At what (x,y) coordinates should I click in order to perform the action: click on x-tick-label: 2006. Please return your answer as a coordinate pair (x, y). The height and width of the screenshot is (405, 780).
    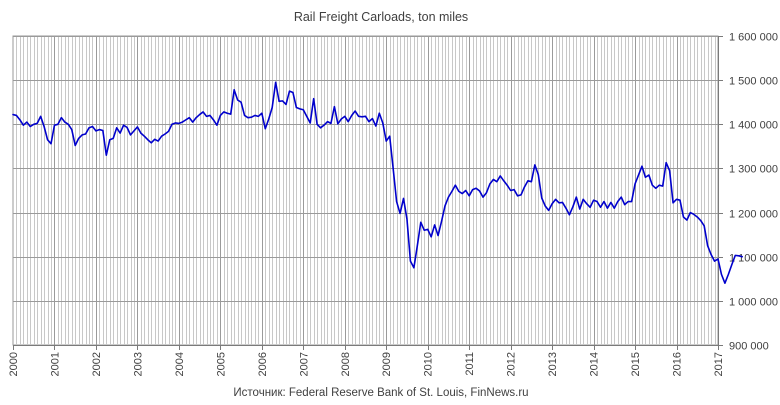
    Looking at the image, I should click on (263, 364).